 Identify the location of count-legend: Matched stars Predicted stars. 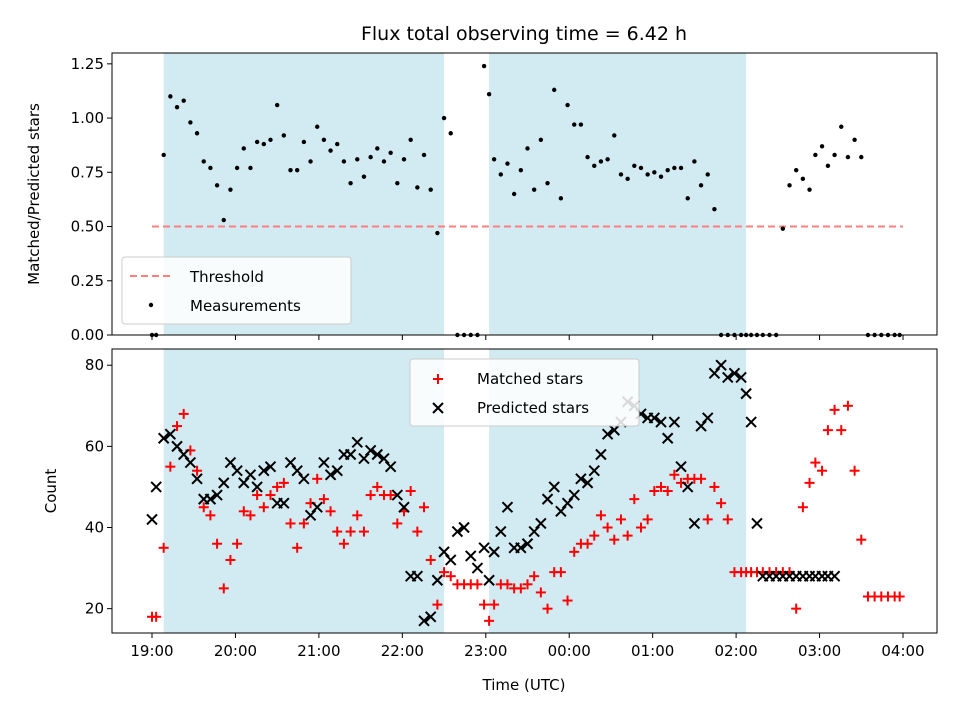
(524, 392).